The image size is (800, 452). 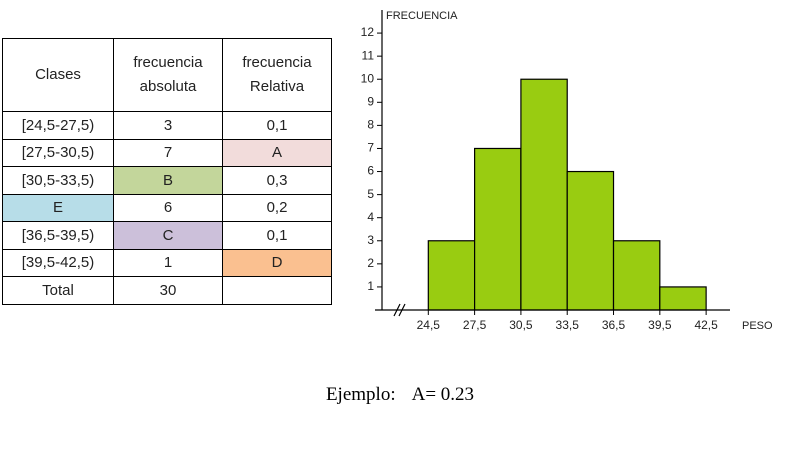 I want to click on table-cell: [39,5-42,5), so click(x=58, y=262).